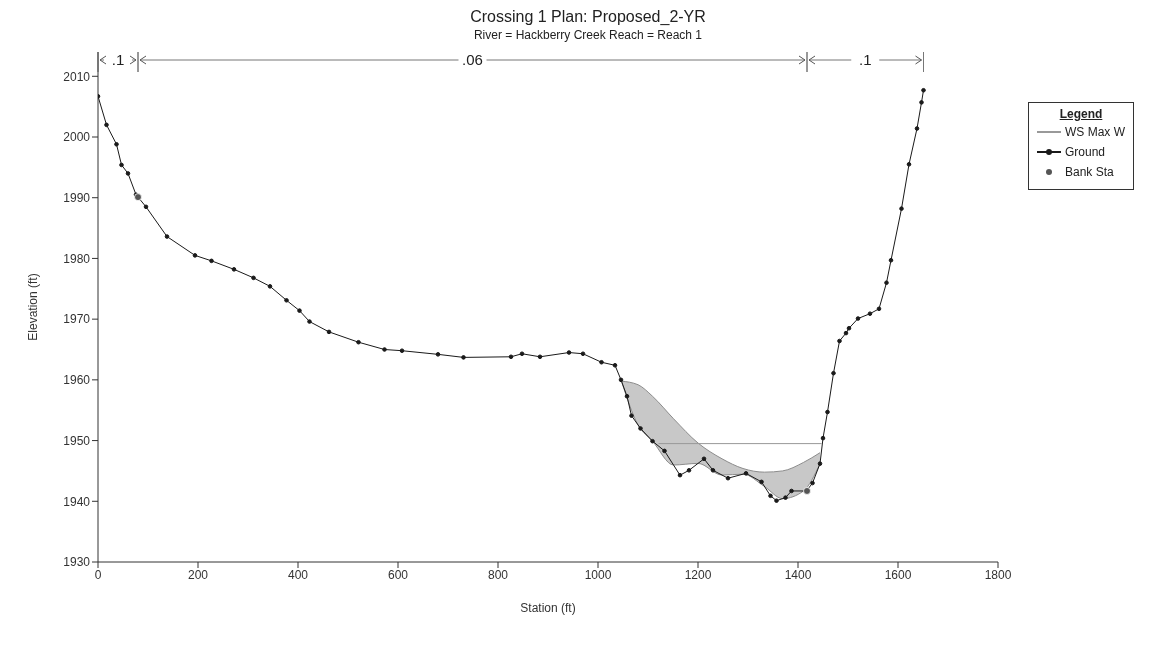  Describe the element at coordinates (198, 574) in the screenshot. I see `x-tick-label: 200` at that location.